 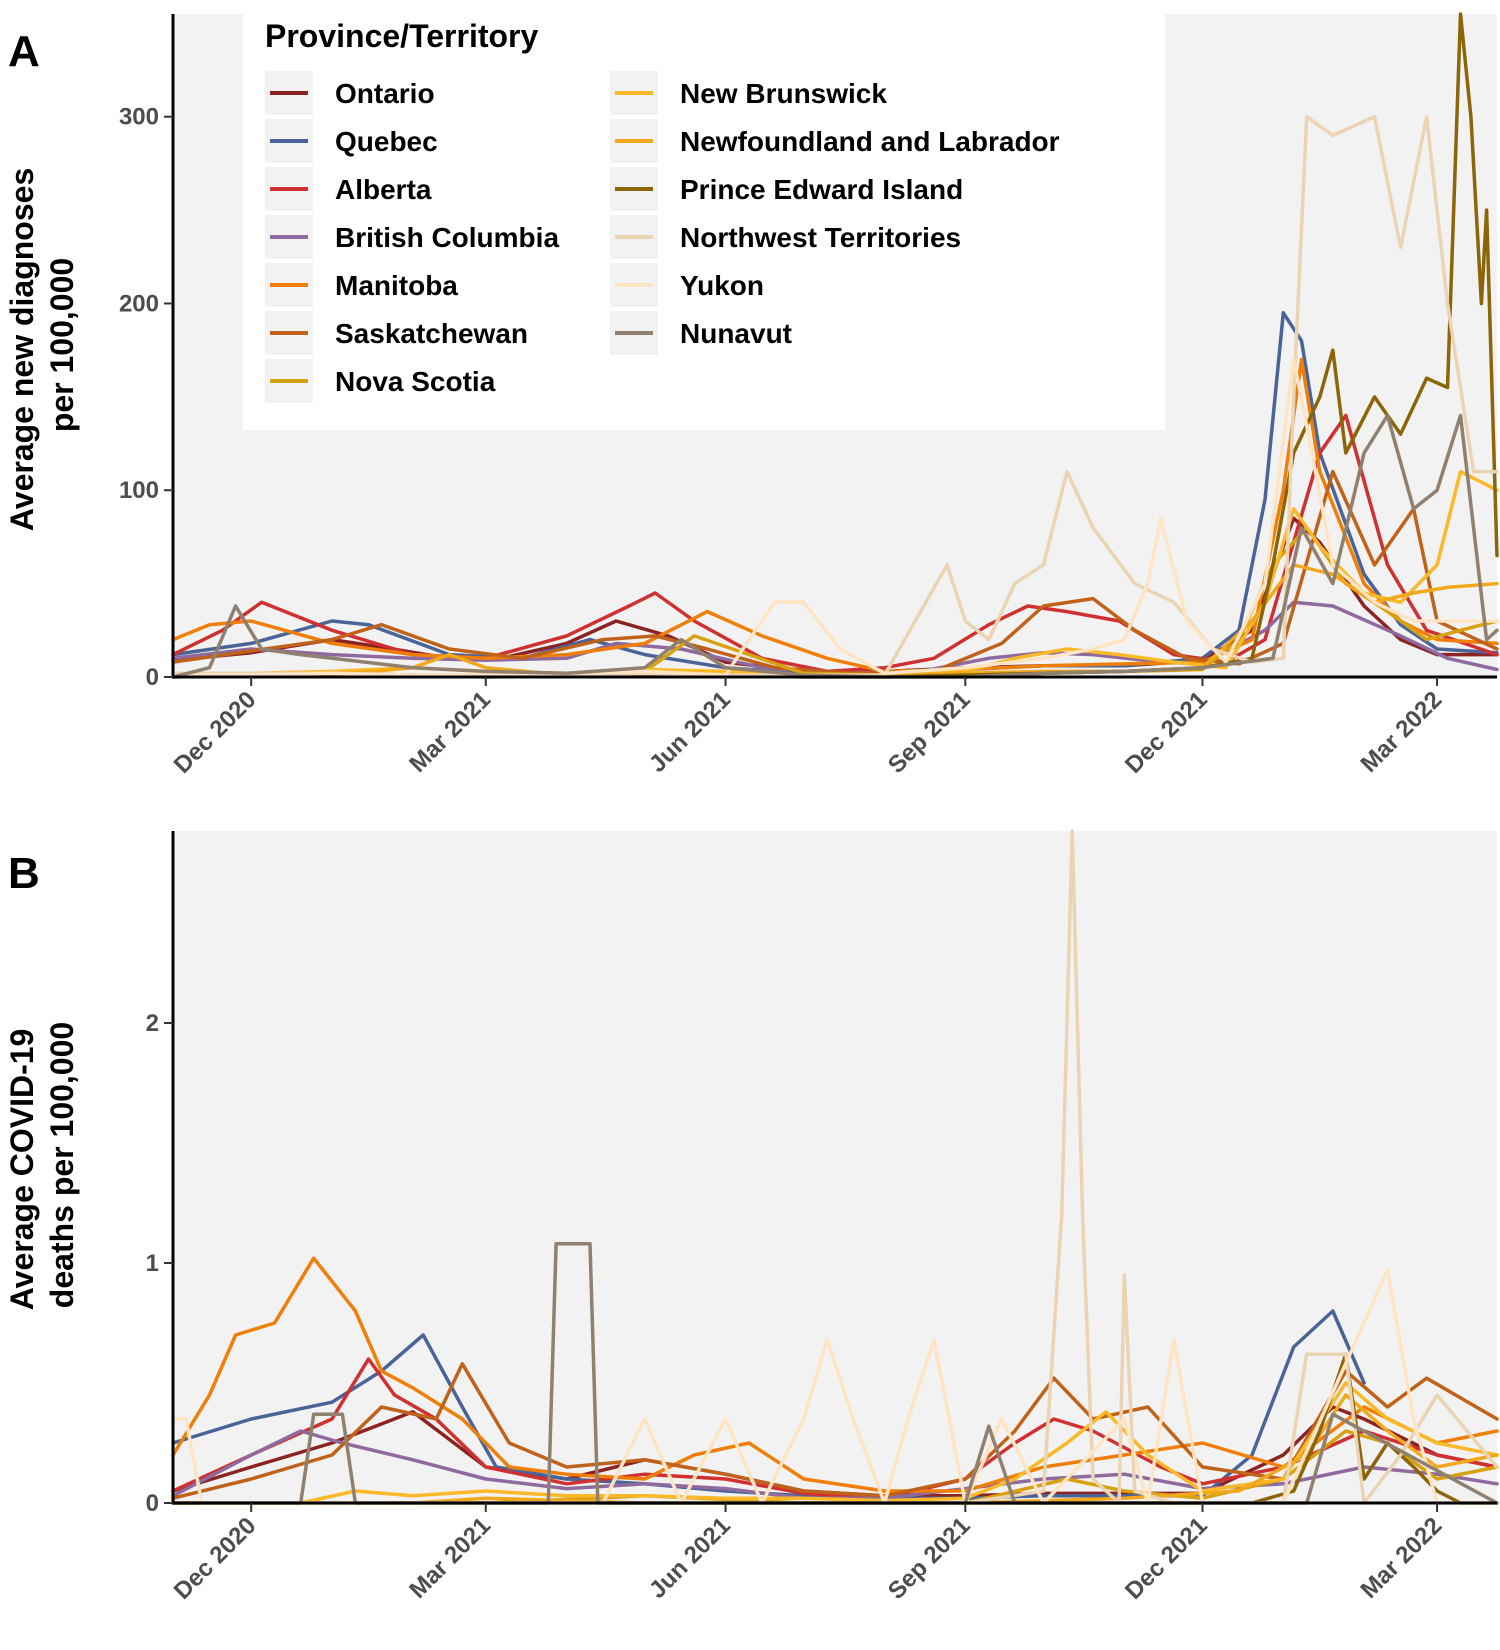 I want to click on legend-label: New Brunswick, so click(x=783, y=93).